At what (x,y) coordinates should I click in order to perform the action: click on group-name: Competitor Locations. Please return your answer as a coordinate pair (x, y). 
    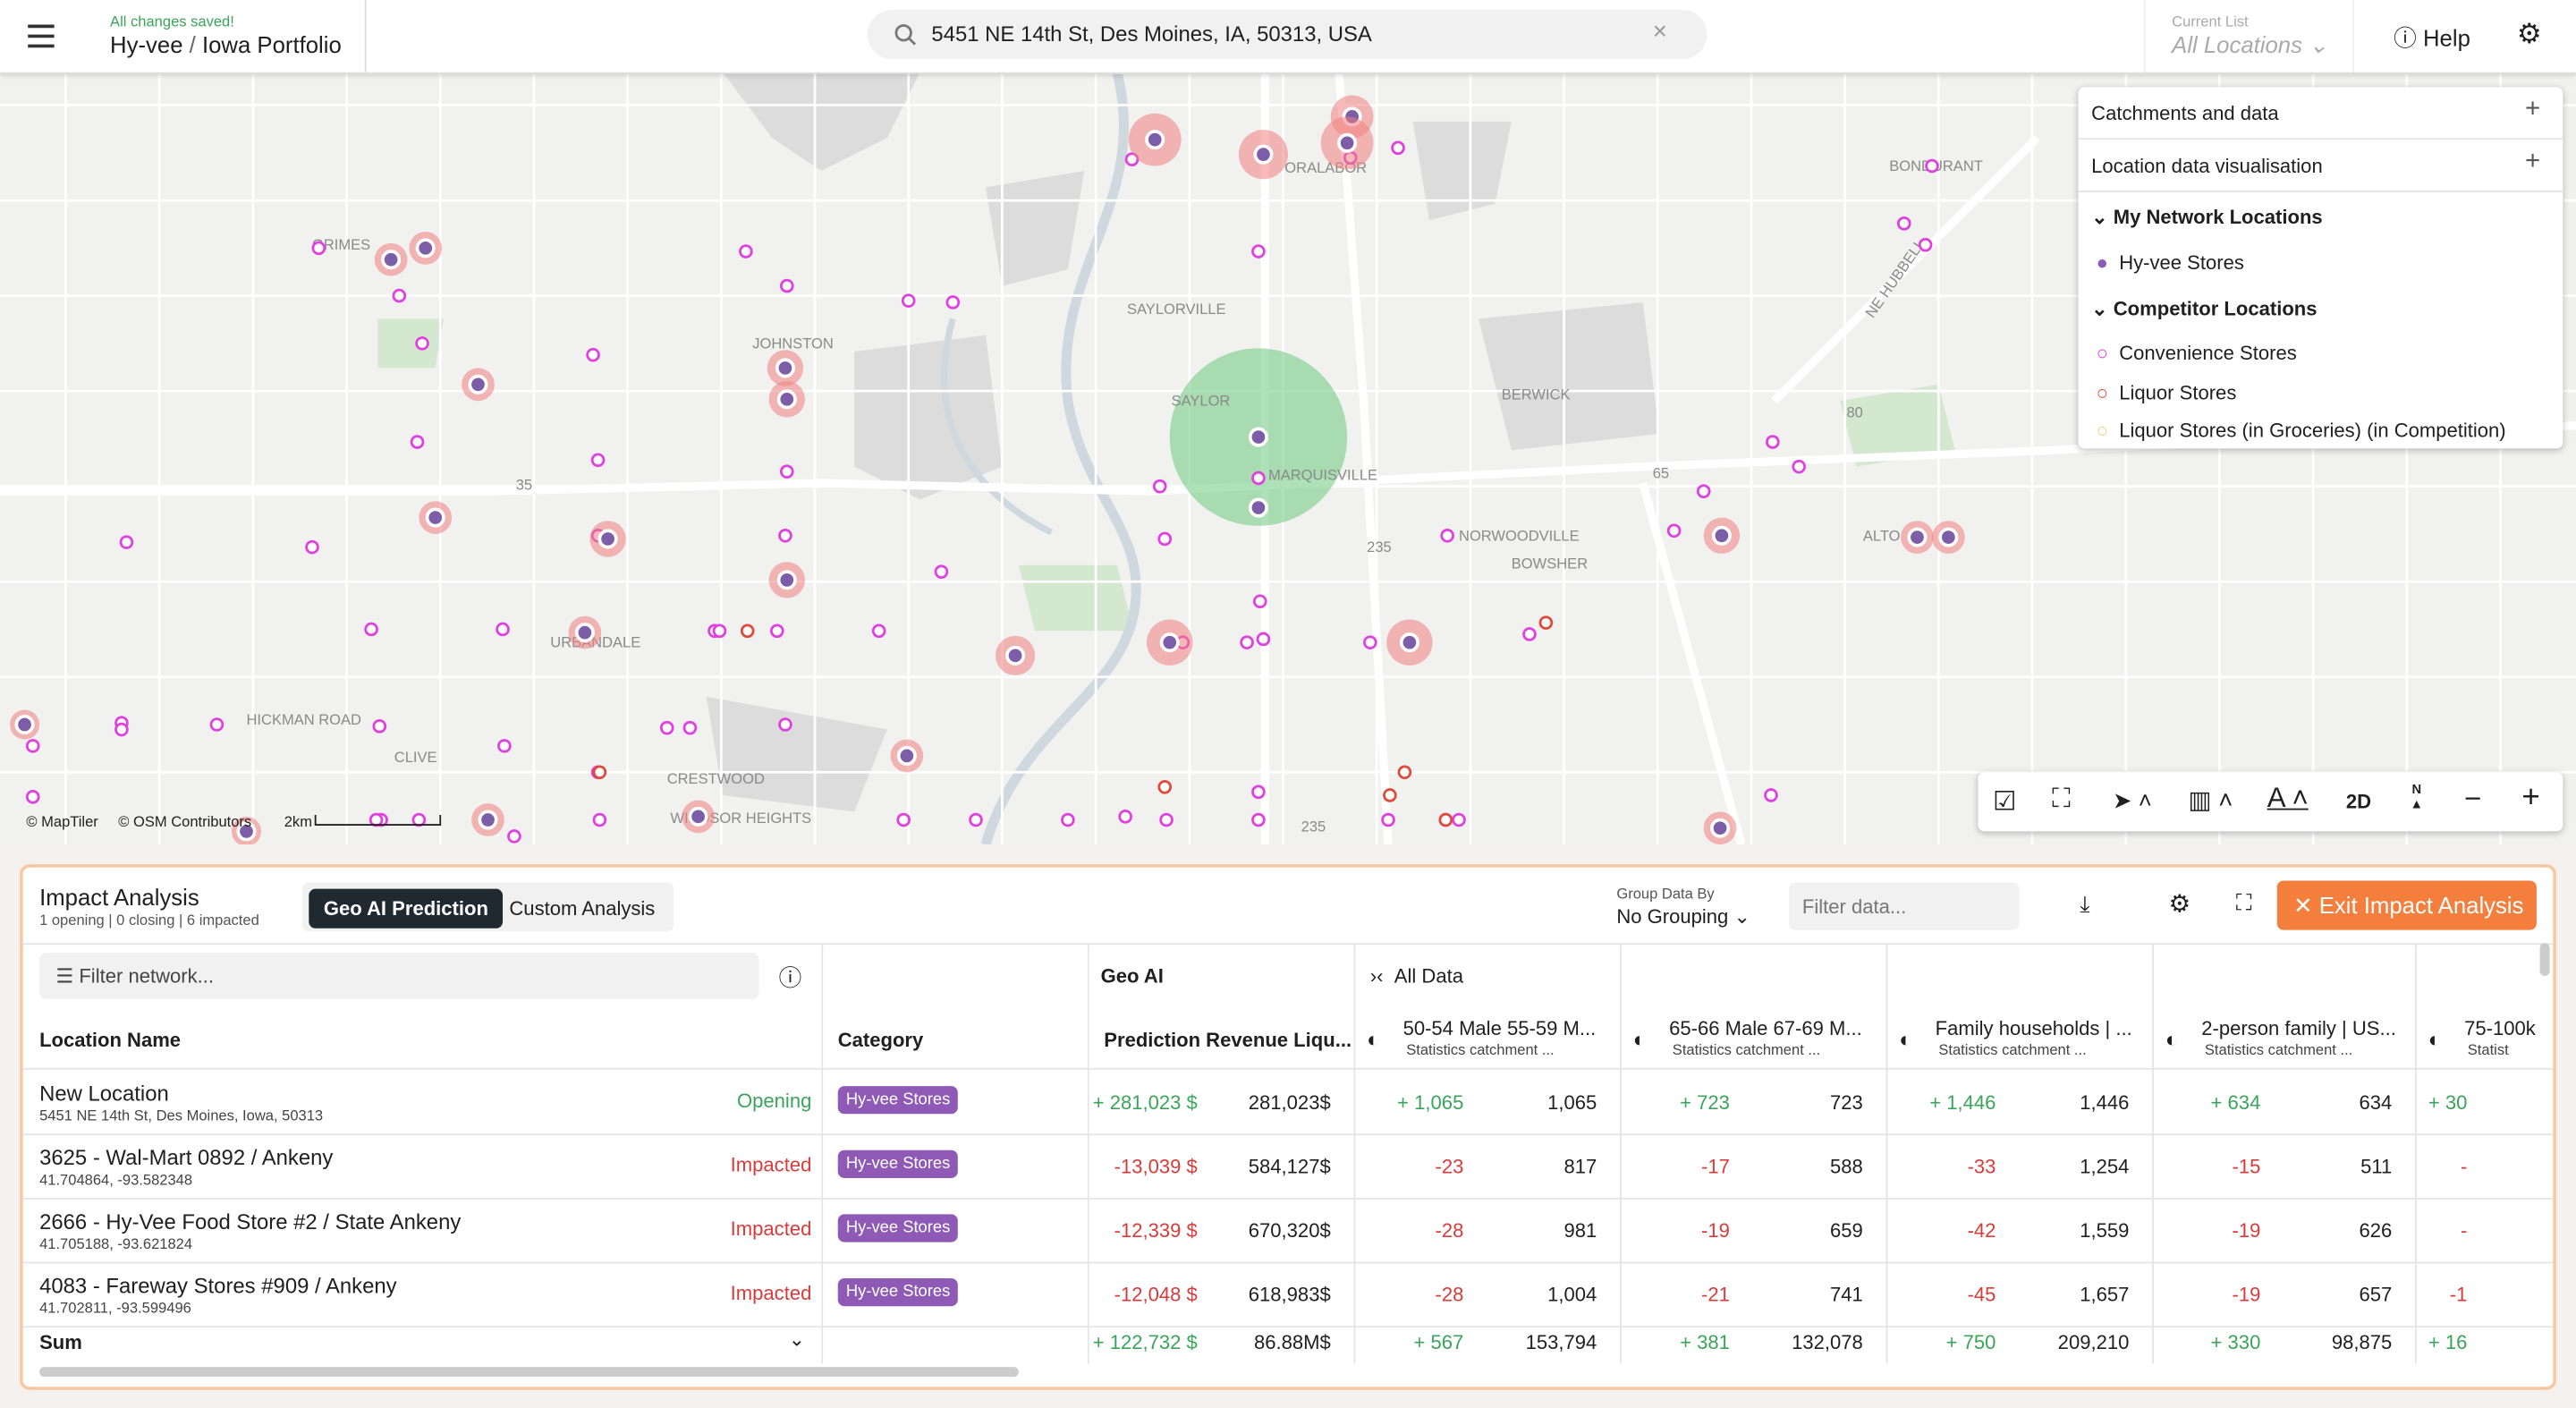
    Looking at the image, I should click on (2215, 309).